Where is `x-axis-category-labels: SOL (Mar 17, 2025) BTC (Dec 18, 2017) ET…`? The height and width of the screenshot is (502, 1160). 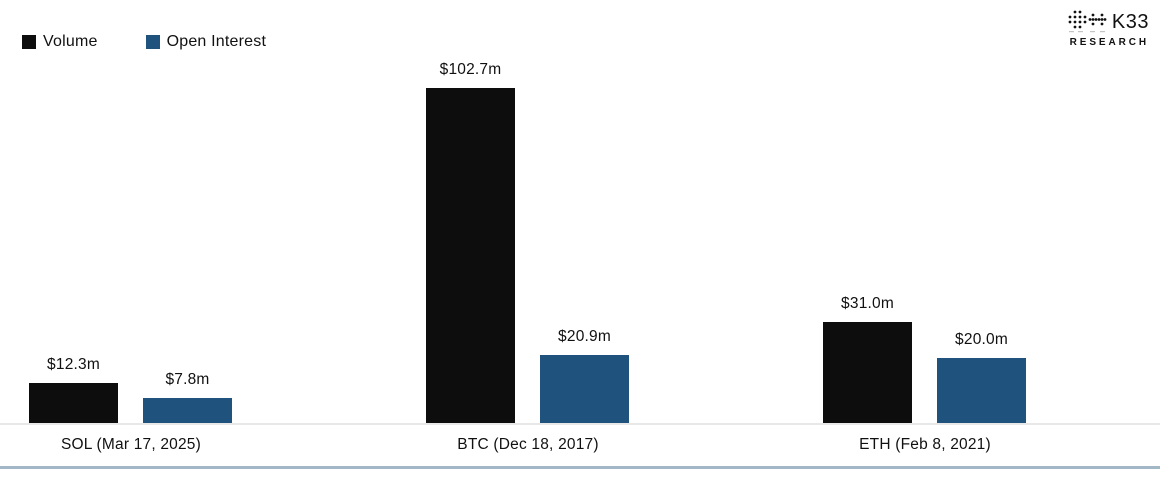
x-axis-category-labels: SOL (Mar 17, 2025) BTC (Dec 18, 2017) ET… is located at coordinates (580, 448).